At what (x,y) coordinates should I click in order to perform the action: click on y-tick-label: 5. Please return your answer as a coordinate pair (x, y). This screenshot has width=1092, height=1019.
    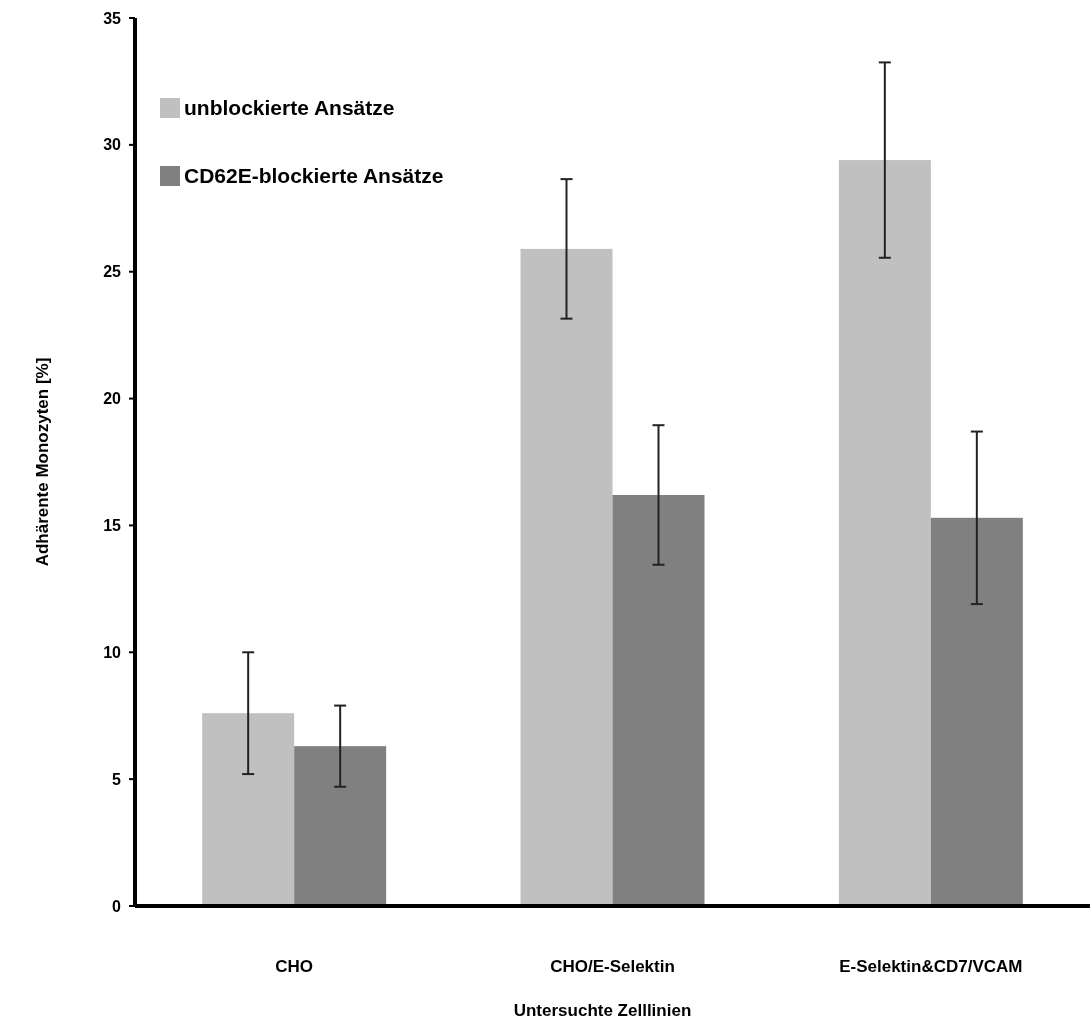
    Looking at the image, I should click on (117, 779).